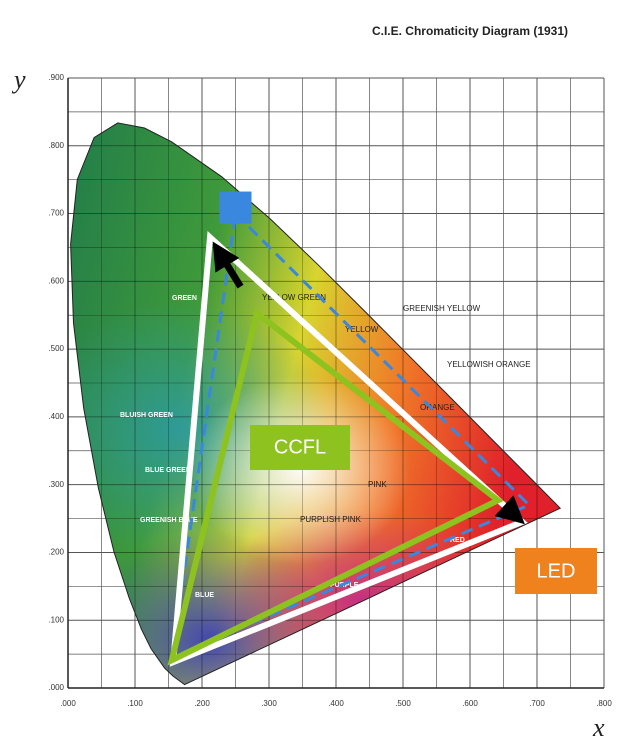 The width and height of the screenshot is (622, 750). I want to click on y-tick-label: .400, so click(56, 416).